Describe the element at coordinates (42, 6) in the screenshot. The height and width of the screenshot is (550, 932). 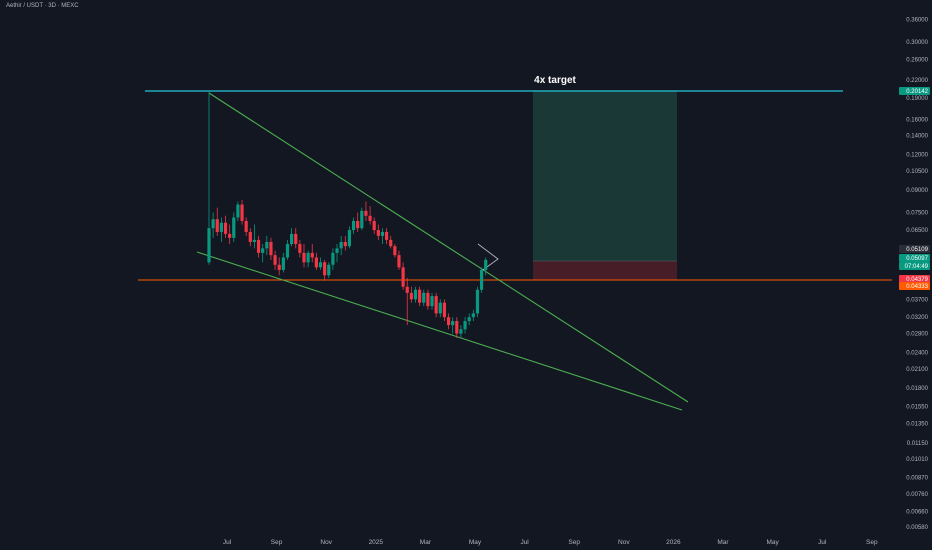
I see `symbol-title: Aethir / USDT · 3D · MEXC` at that location.